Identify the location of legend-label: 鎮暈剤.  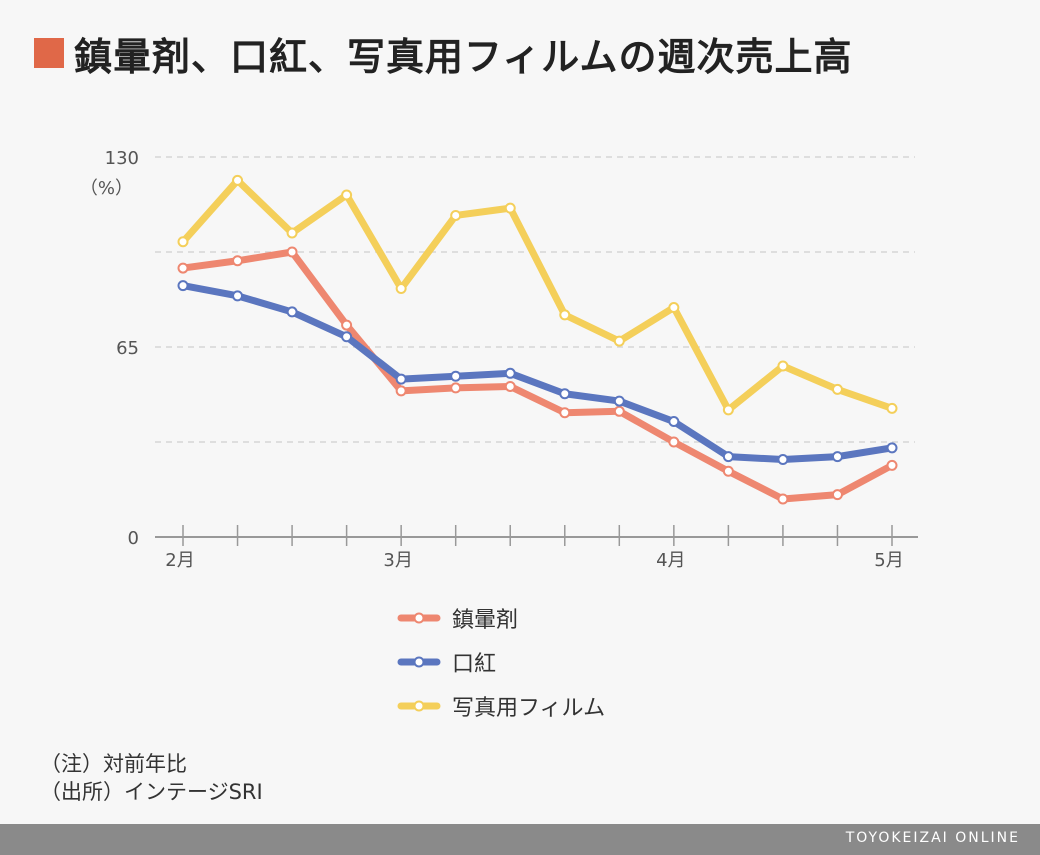
(485, 620).